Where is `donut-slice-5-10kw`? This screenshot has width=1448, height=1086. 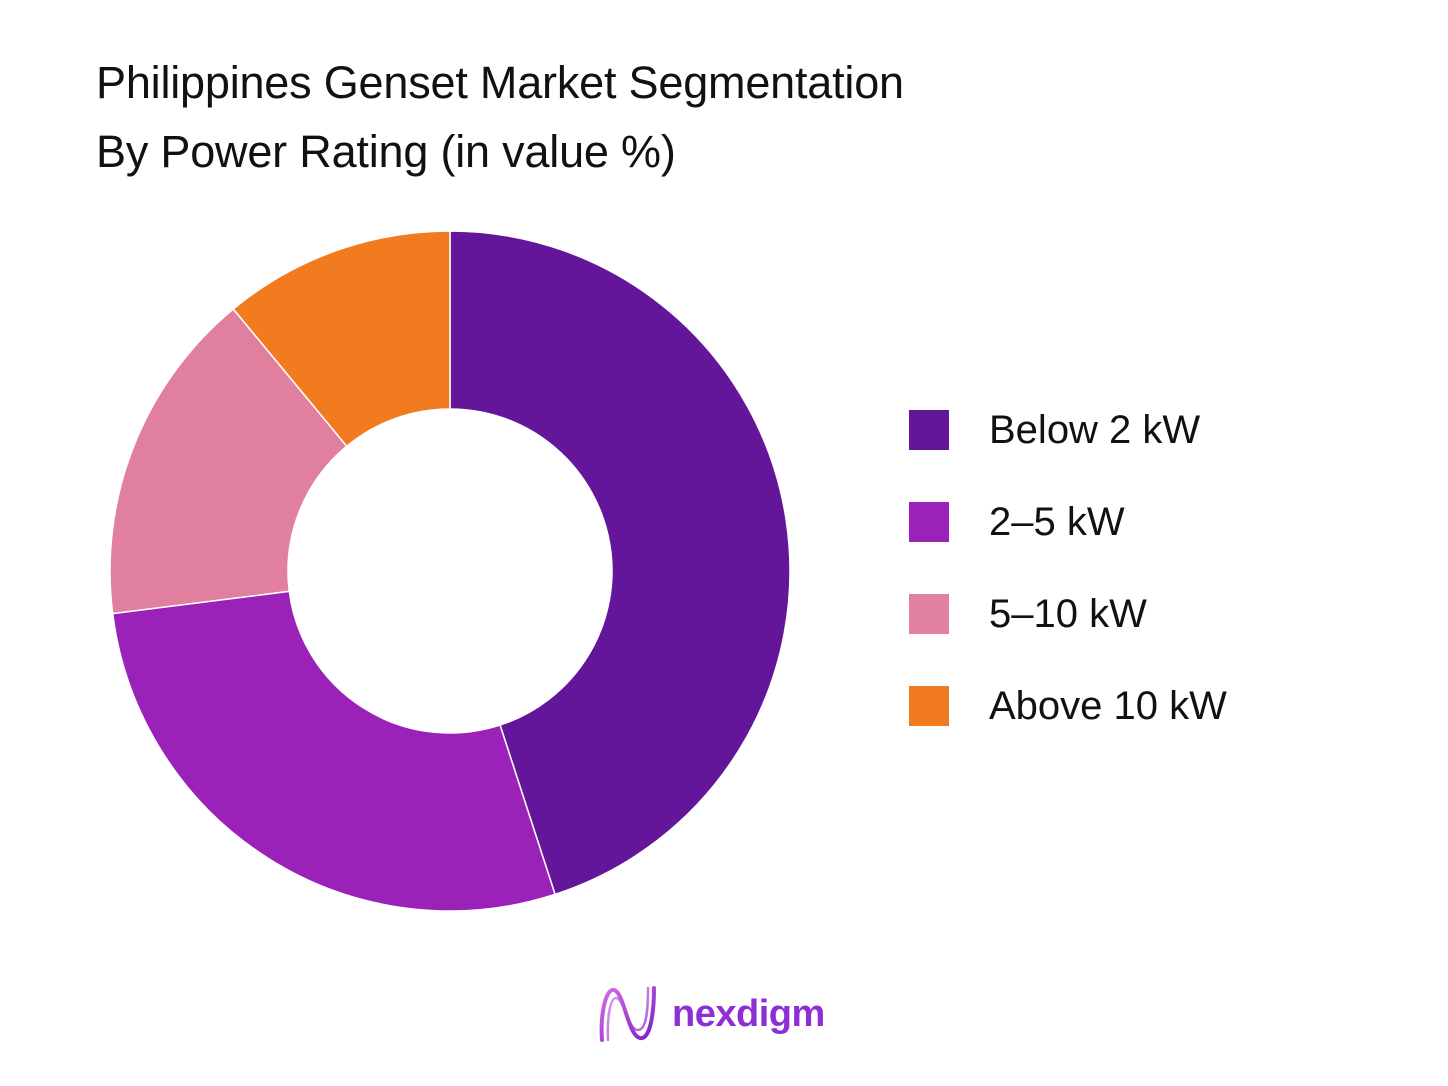
donut-slice-5-10kw is located at coordinates (228, 461).